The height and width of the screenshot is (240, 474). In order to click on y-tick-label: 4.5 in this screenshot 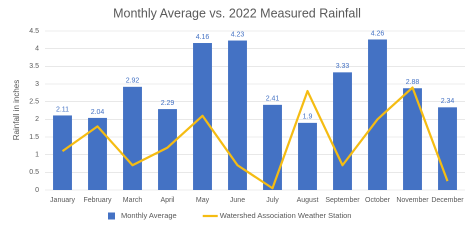, I will do `click(34, 31)`.